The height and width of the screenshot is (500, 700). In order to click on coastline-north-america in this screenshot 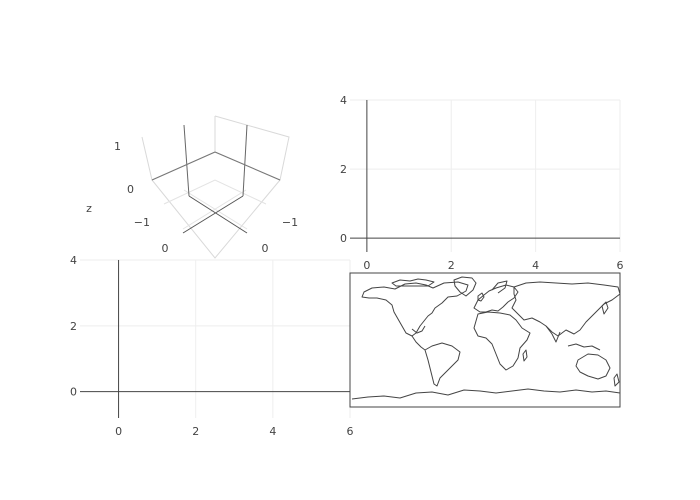, I will do `click(415, 309)`.